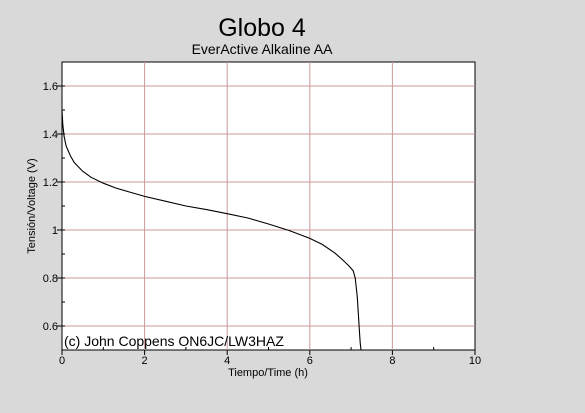 The height and width of the screenshot is (413, 585). I want to click on x-tick-label: 6, so click(310, 361).